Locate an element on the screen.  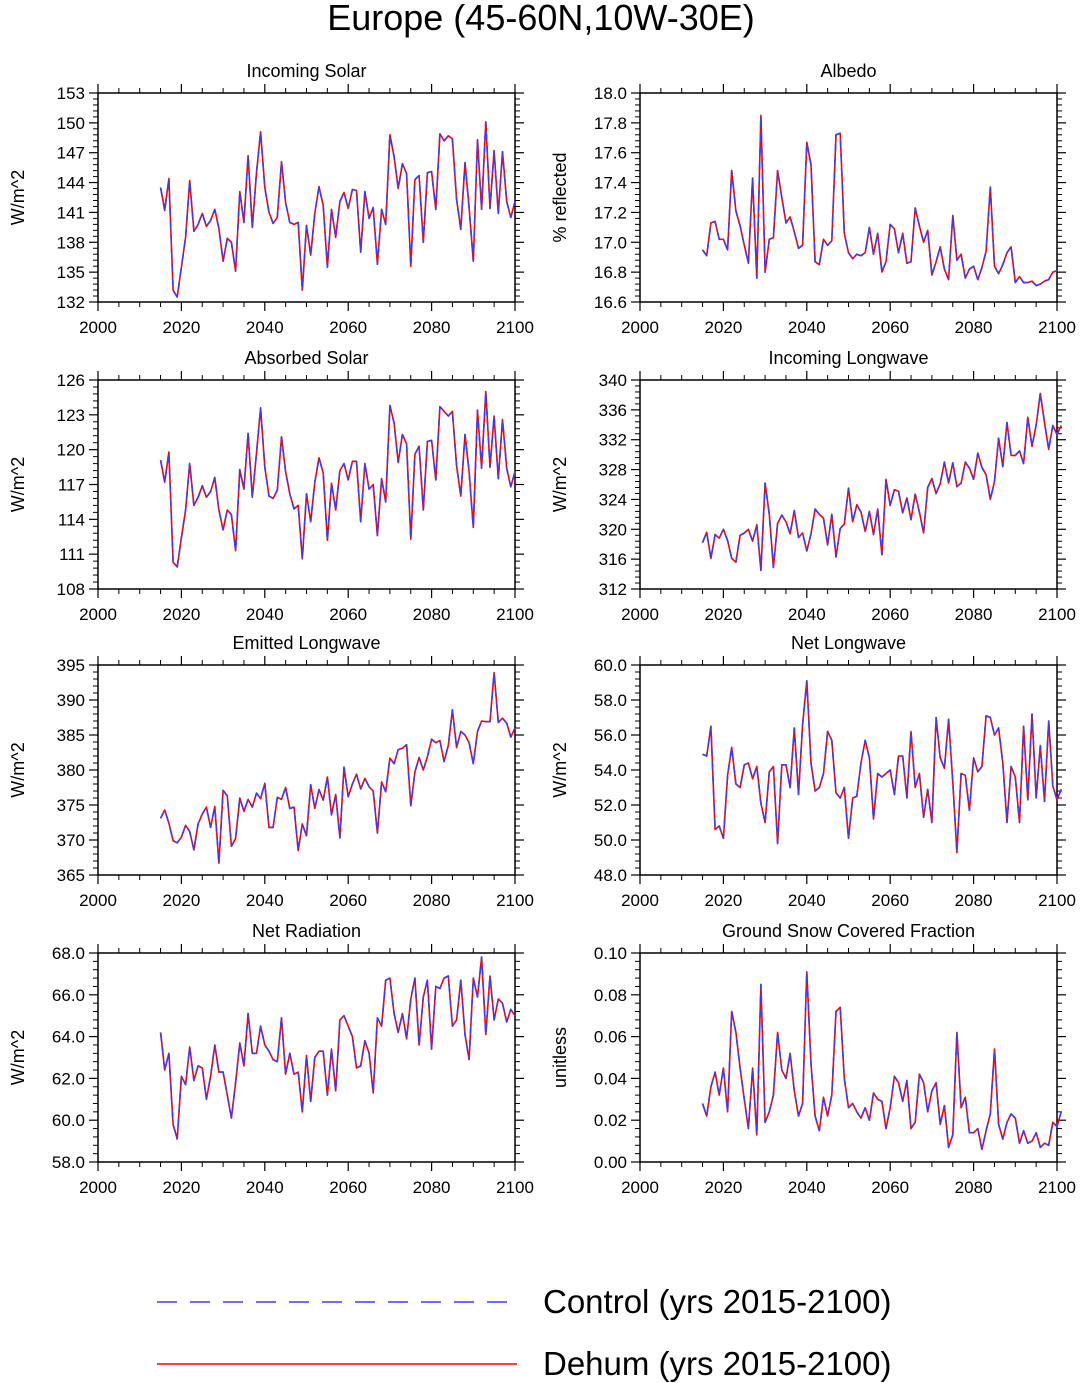
y-tick-label: 108 is located at coordinates (71, 589).